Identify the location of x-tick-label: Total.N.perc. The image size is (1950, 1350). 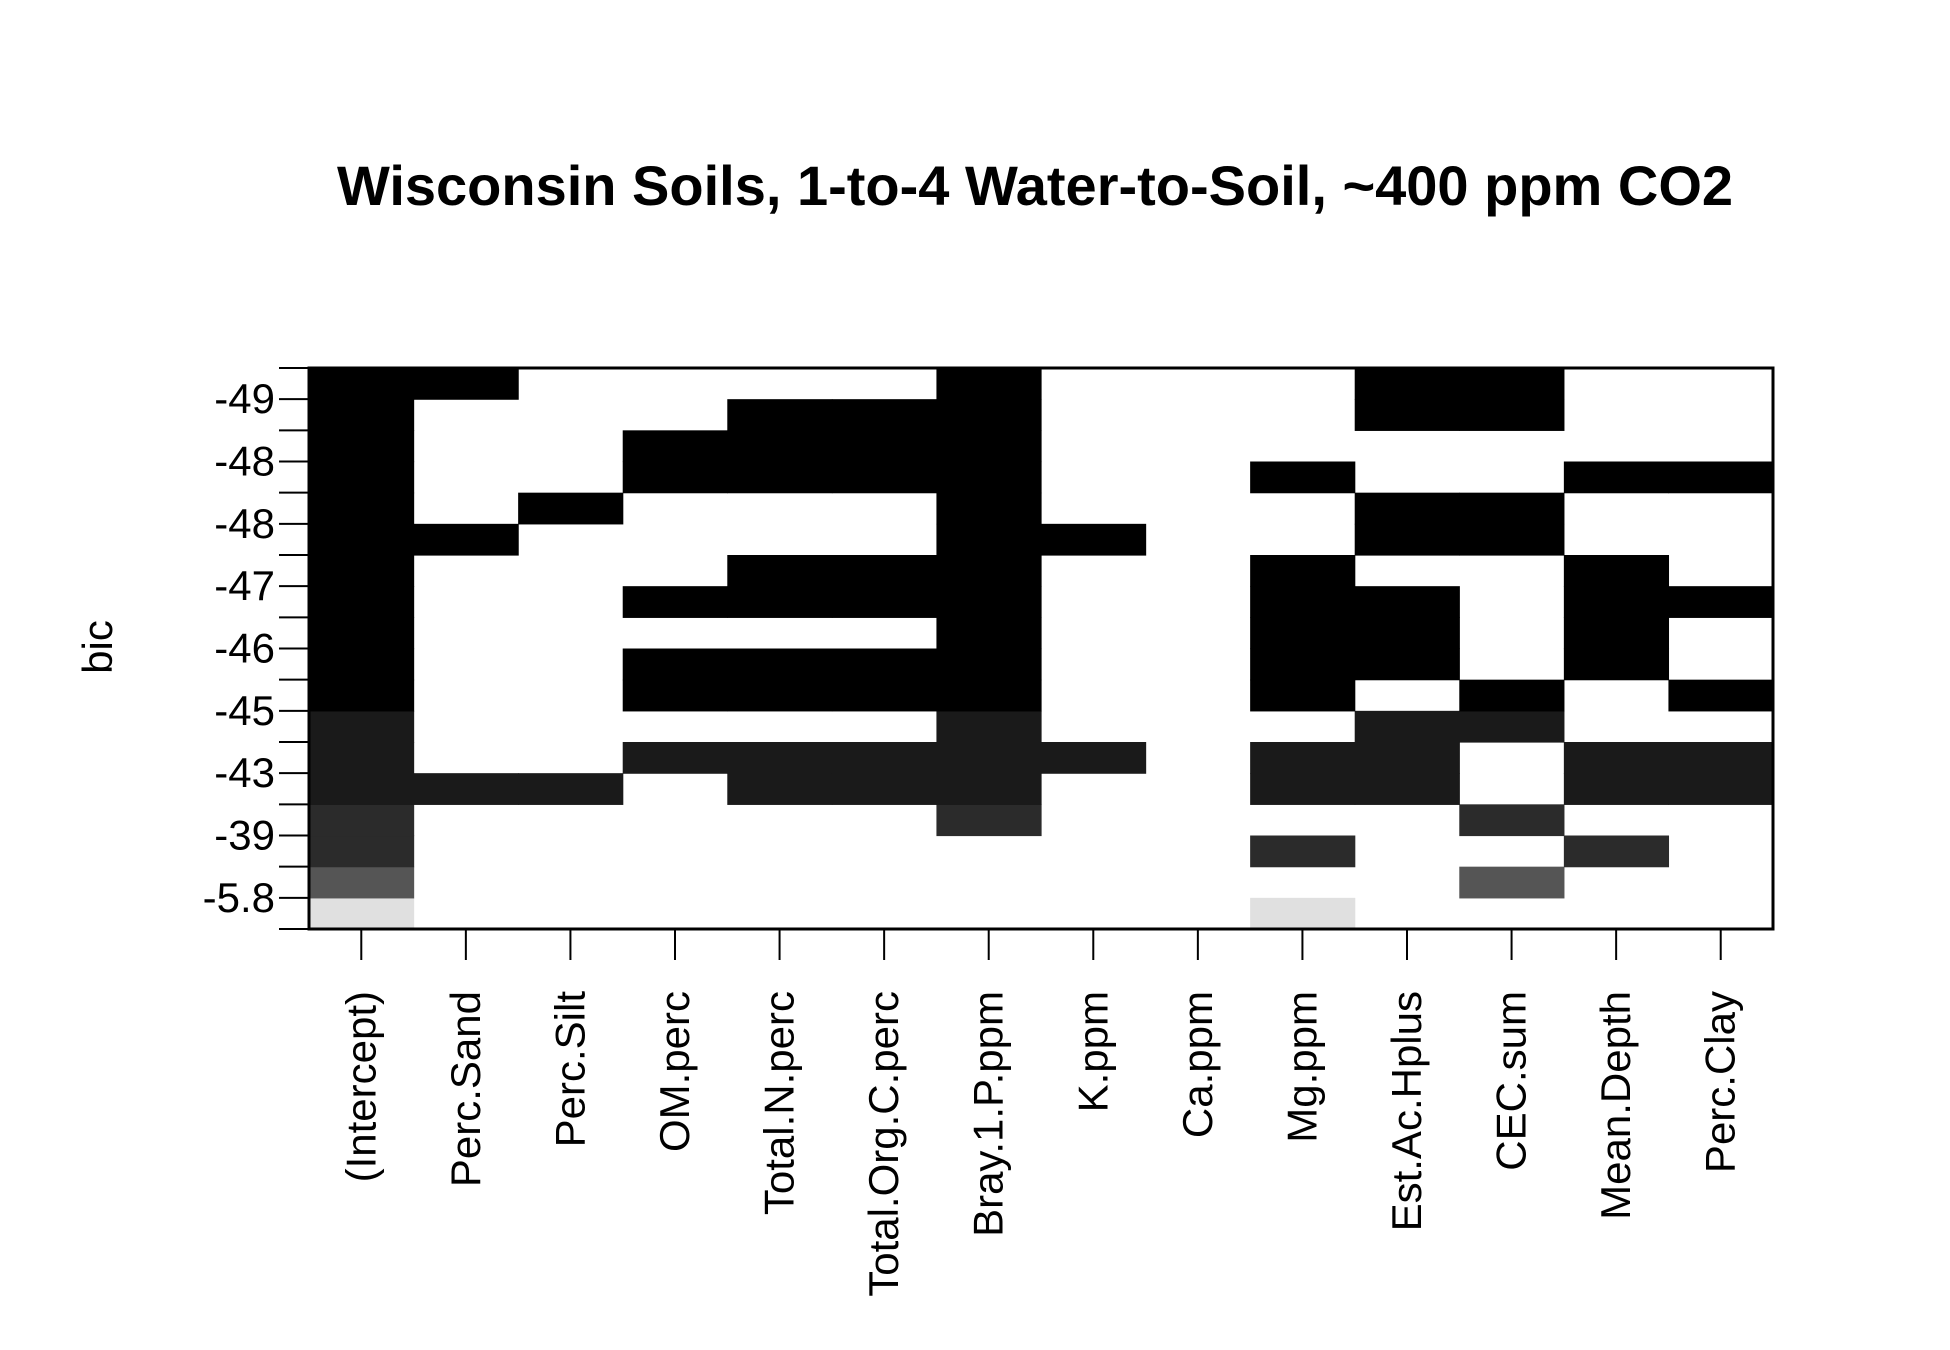
(779, 1103).